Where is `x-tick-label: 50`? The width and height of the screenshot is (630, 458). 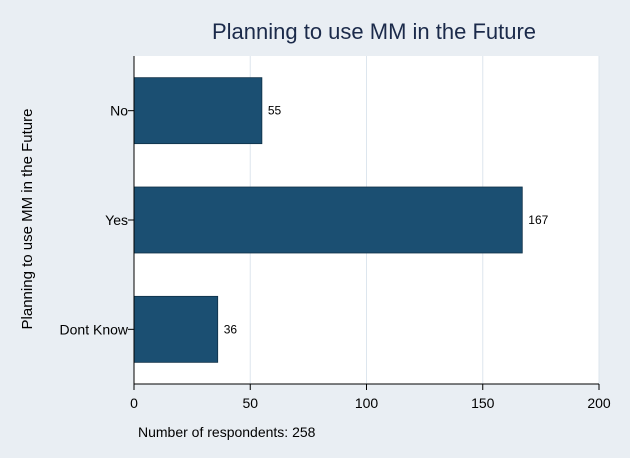 x-tick-label: 50 is located at coordinates (250, 403).